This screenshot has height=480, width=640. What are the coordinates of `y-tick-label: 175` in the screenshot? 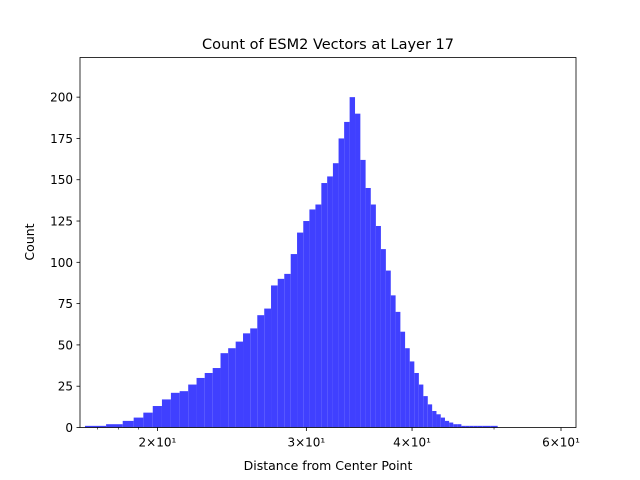 It's located at (61, 139).